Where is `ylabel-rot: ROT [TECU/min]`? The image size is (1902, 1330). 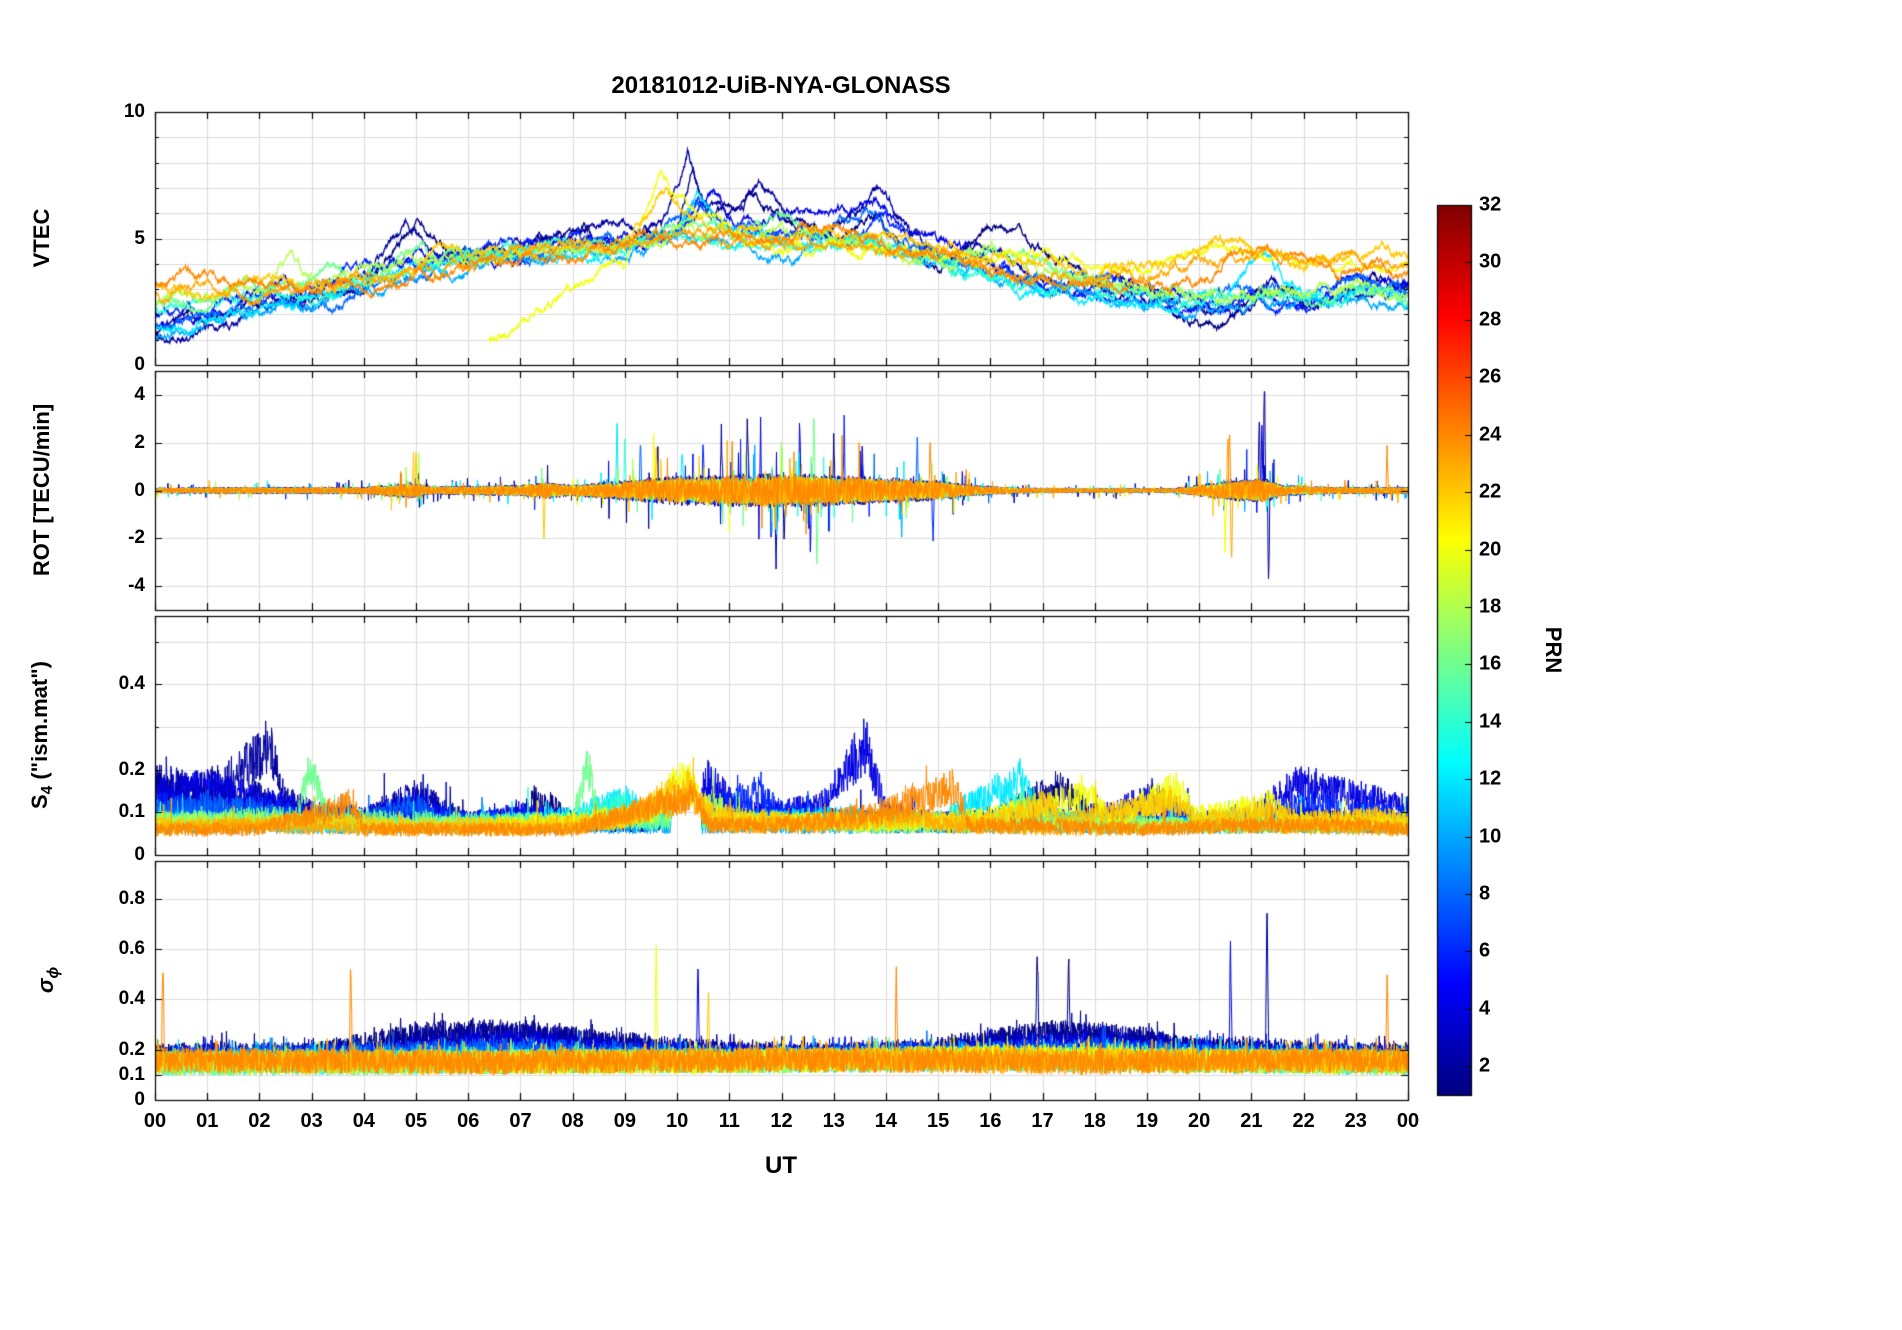 ylabel-rot: ROT [TECU/min] is located at coordinates (42, 490).